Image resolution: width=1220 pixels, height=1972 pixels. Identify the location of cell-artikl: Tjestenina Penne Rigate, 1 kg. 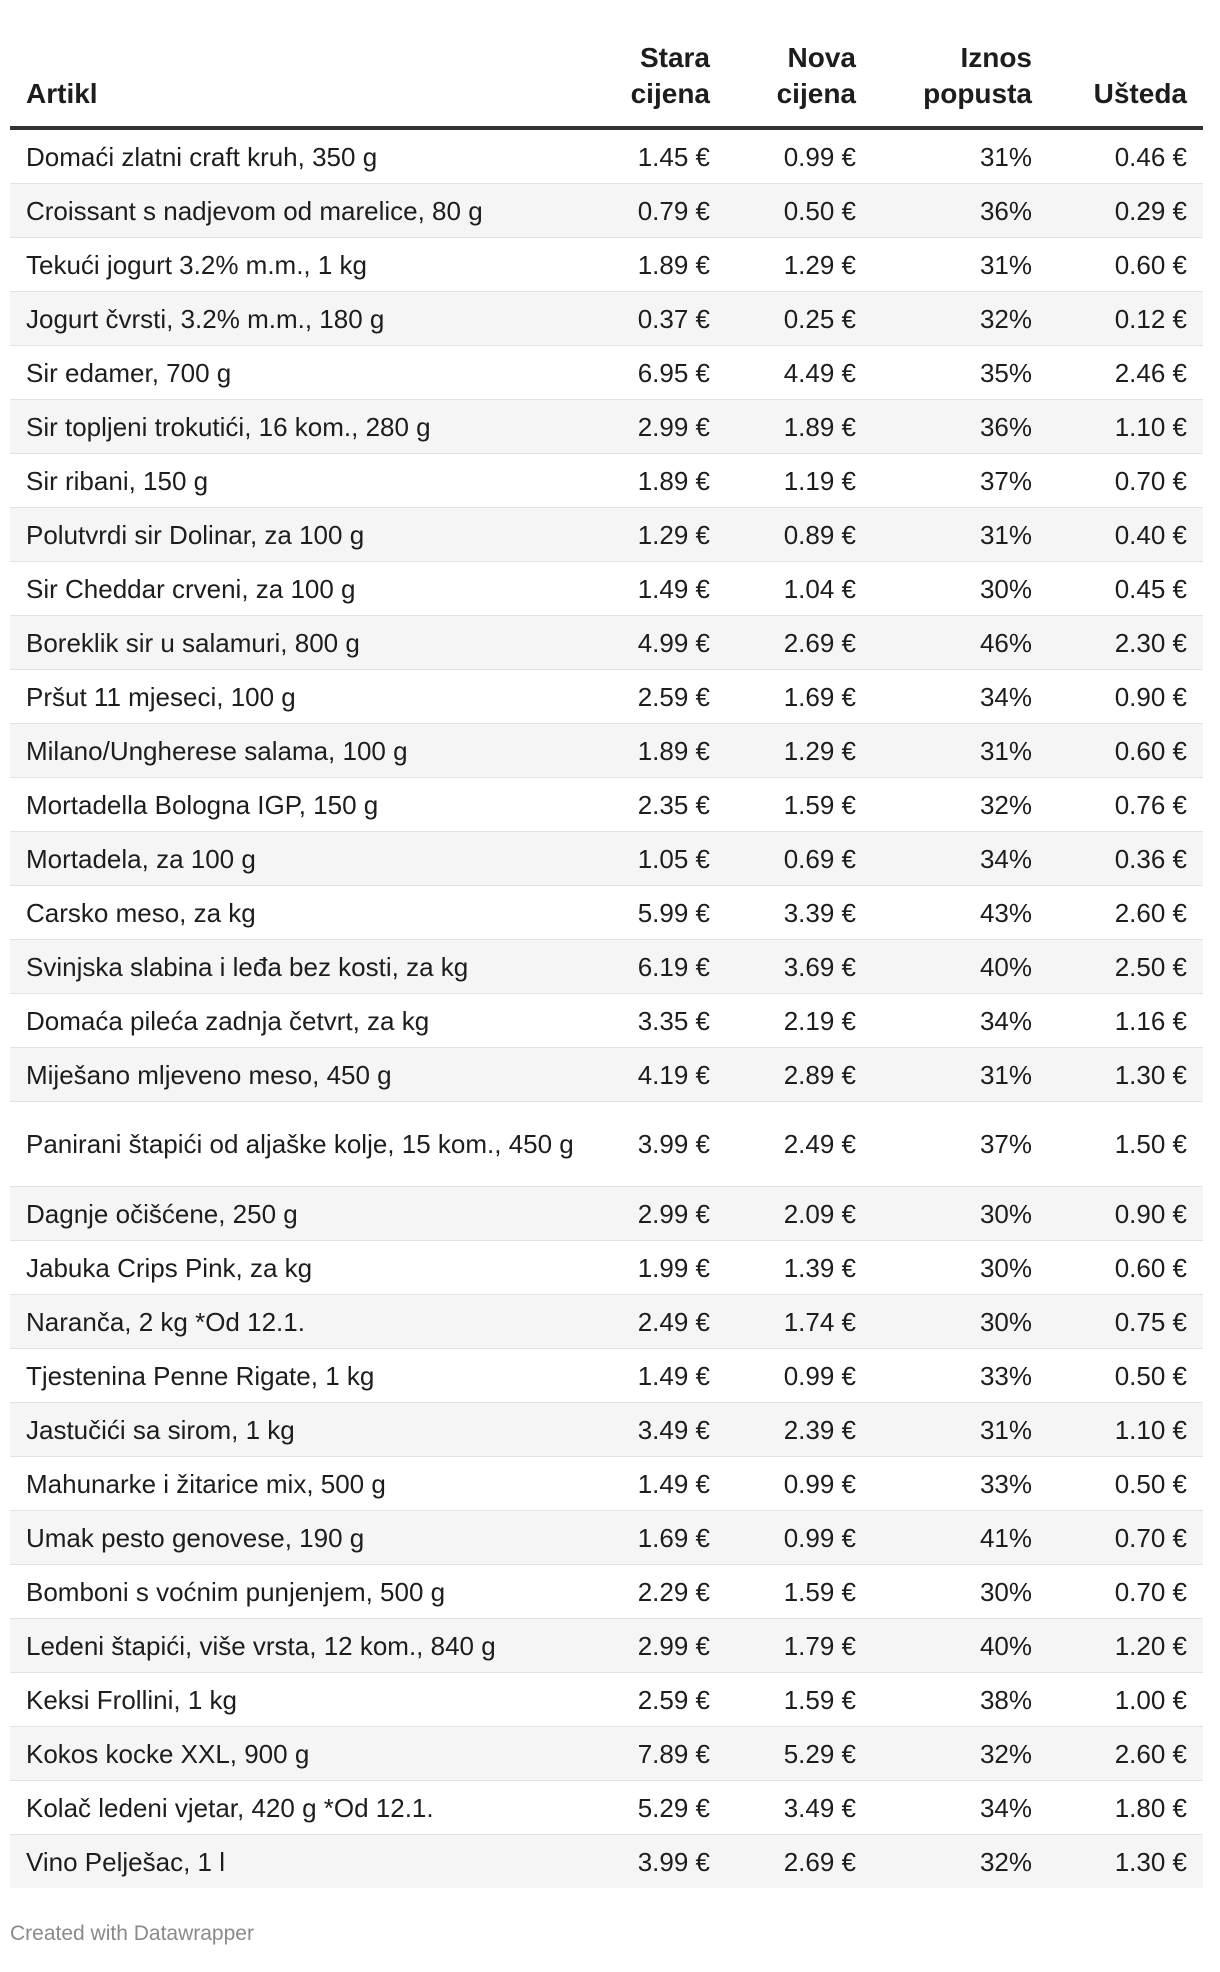
(301, 1375).